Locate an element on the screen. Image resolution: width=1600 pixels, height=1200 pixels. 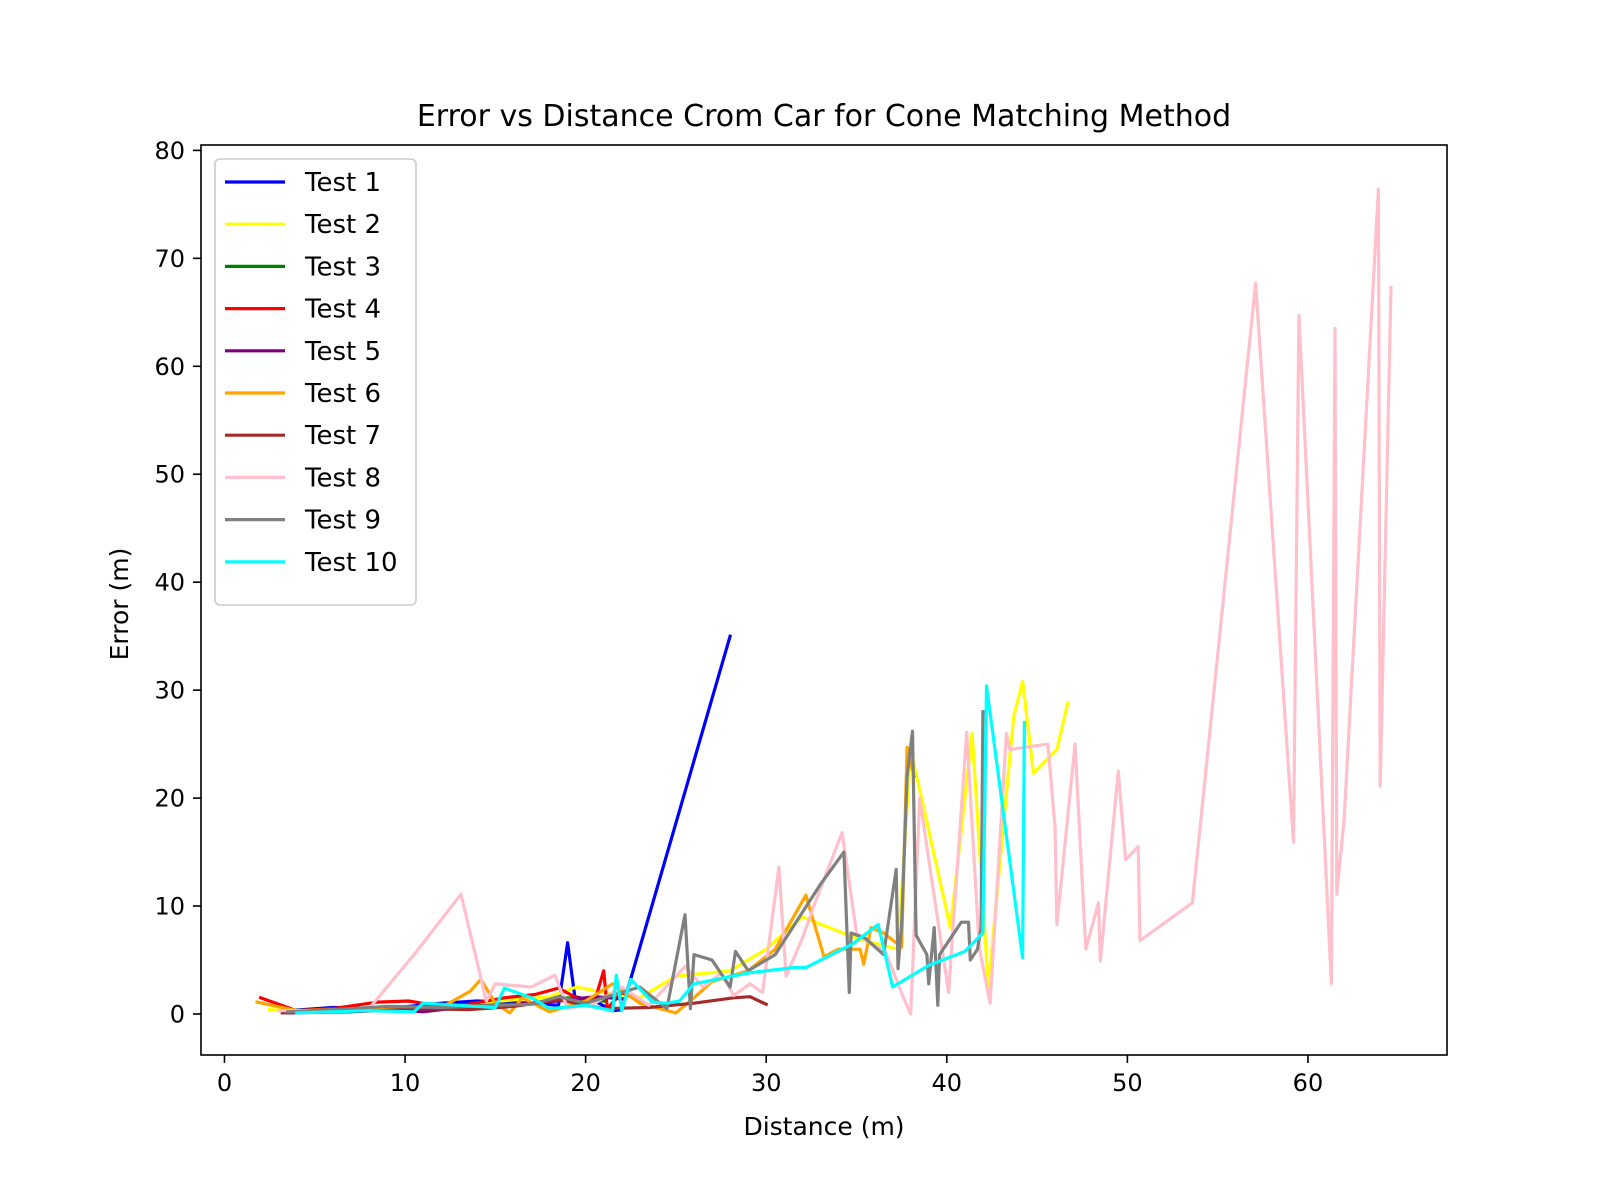
legend-label-test-8: Test 8 is located at coordinates (342, 478).